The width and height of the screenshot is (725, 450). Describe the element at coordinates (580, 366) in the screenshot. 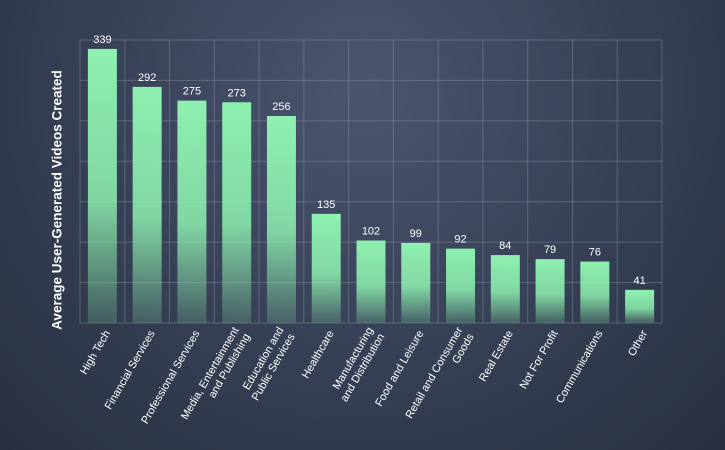

I see `category-tick-label: Communications` at that location.